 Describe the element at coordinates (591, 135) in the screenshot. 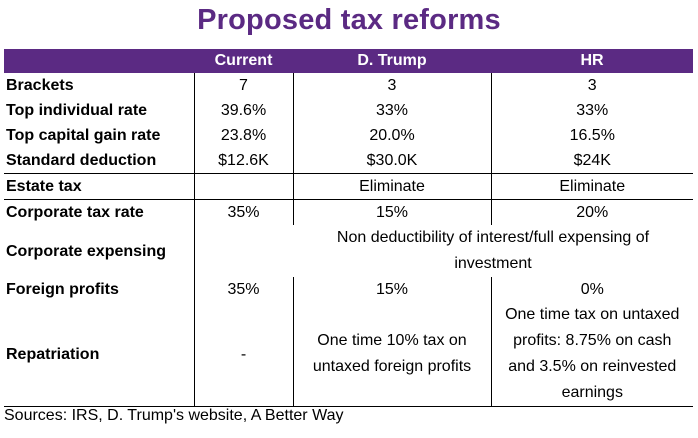

I see `cell-hr: 16.5%` at that location.